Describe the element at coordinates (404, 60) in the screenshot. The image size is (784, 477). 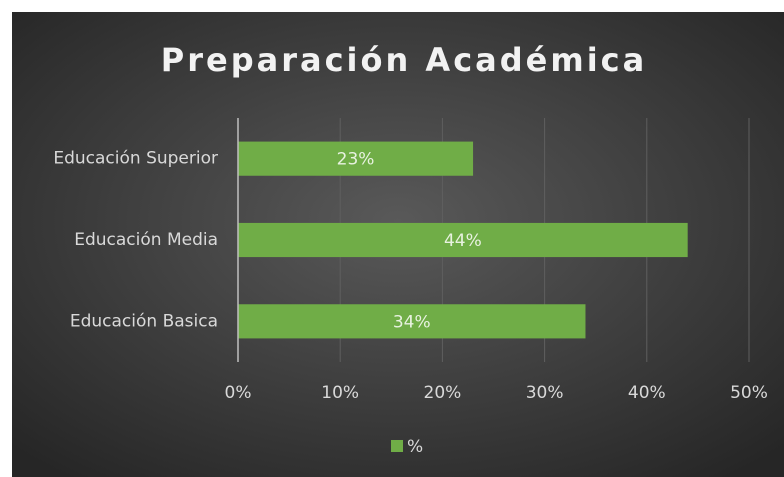
I see `chart-title: Preparación Académica` at that location.